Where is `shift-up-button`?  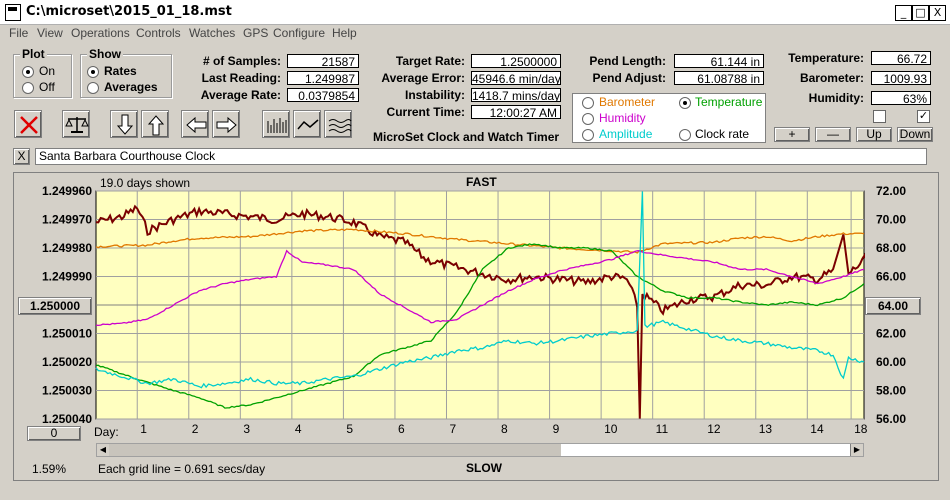
shift-up-button is located at coordinates (155, 124).